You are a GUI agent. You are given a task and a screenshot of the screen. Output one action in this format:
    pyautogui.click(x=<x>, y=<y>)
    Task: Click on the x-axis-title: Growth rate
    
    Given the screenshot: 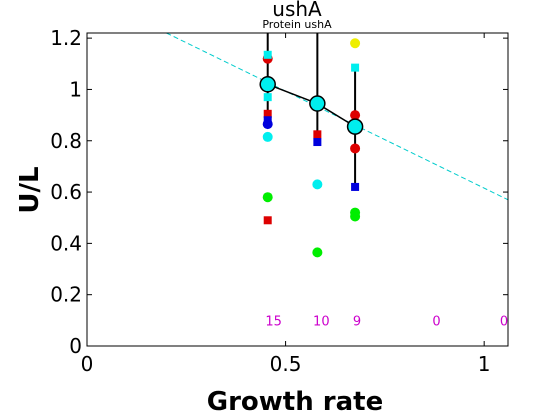 What is the action you would take?
    pyautogui.click(x=295, y=402)
    